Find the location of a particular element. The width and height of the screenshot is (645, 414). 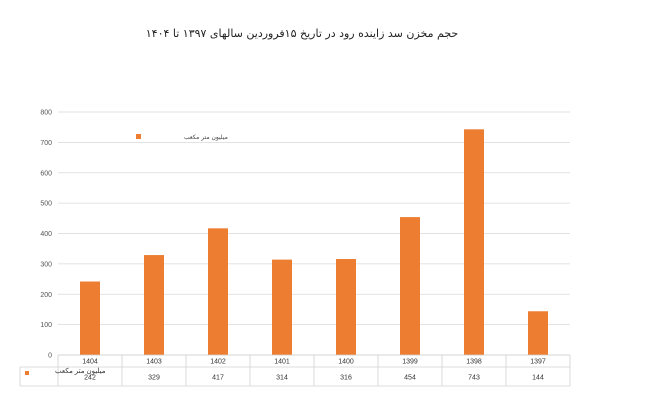

y-tick-label: 400 is located at coordinates (46, 234).